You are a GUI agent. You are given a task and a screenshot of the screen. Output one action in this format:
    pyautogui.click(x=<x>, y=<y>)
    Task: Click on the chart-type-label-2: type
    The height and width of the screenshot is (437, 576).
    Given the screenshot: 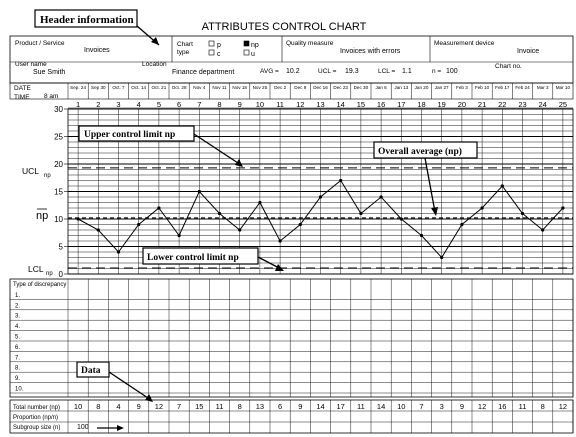 What is the action you would take?
    pyautogui.click(x=183, y=52)
    